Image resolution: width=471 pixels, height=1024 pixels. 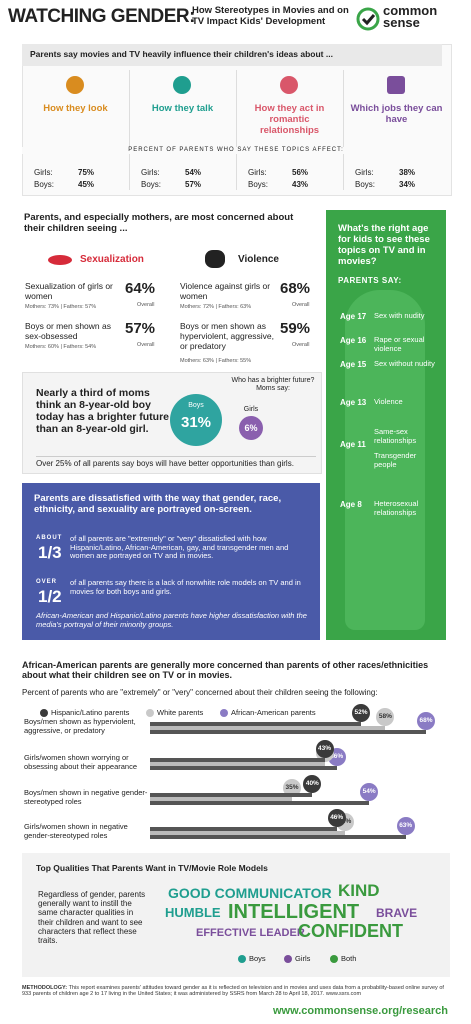 I want to click on quality-word: BRAVE, so click(x=397, y=913).